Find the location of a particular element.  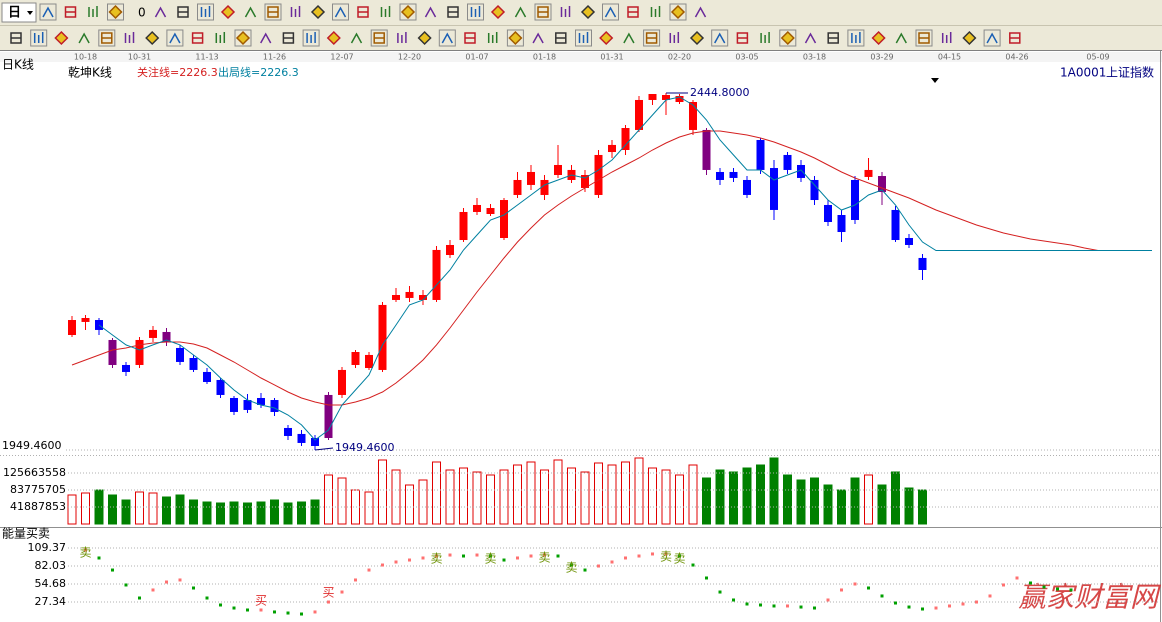

toolbar-digit: 0 is located at coordinates (142, 13).